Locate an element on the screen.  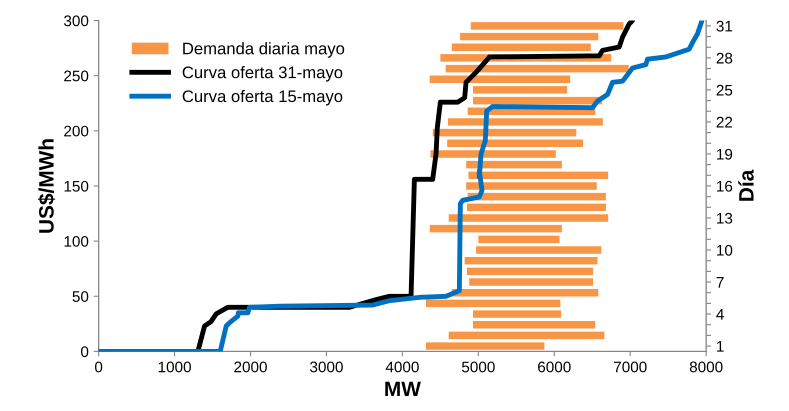
y-tick-label: 25 is located at coordinates (724, 90).